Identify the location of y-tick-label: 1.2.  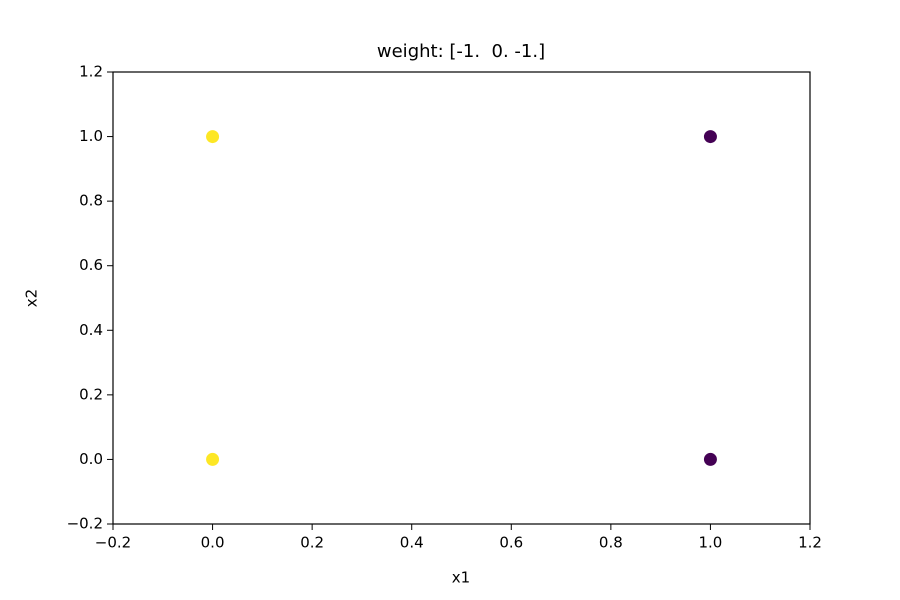
(91, 72).